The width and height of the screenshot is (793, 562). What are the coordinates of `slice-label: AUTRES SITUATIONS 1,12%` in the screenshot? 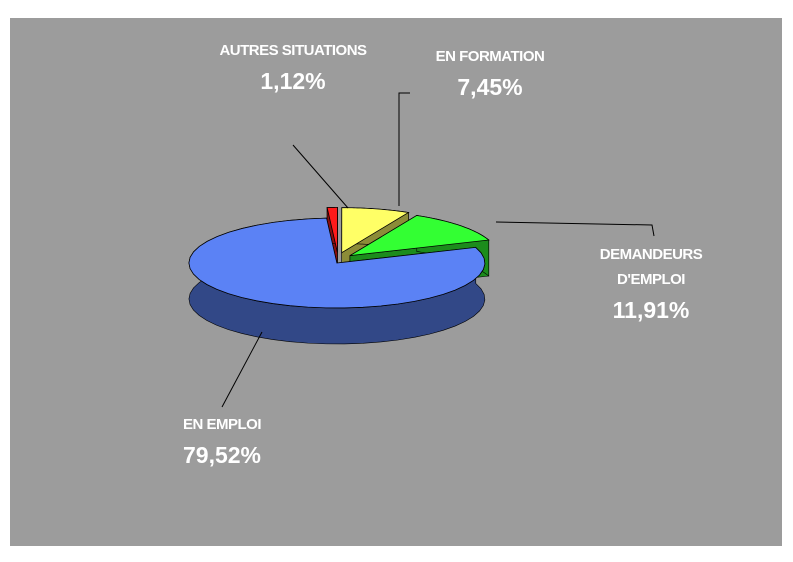 It's located at (293, 68).